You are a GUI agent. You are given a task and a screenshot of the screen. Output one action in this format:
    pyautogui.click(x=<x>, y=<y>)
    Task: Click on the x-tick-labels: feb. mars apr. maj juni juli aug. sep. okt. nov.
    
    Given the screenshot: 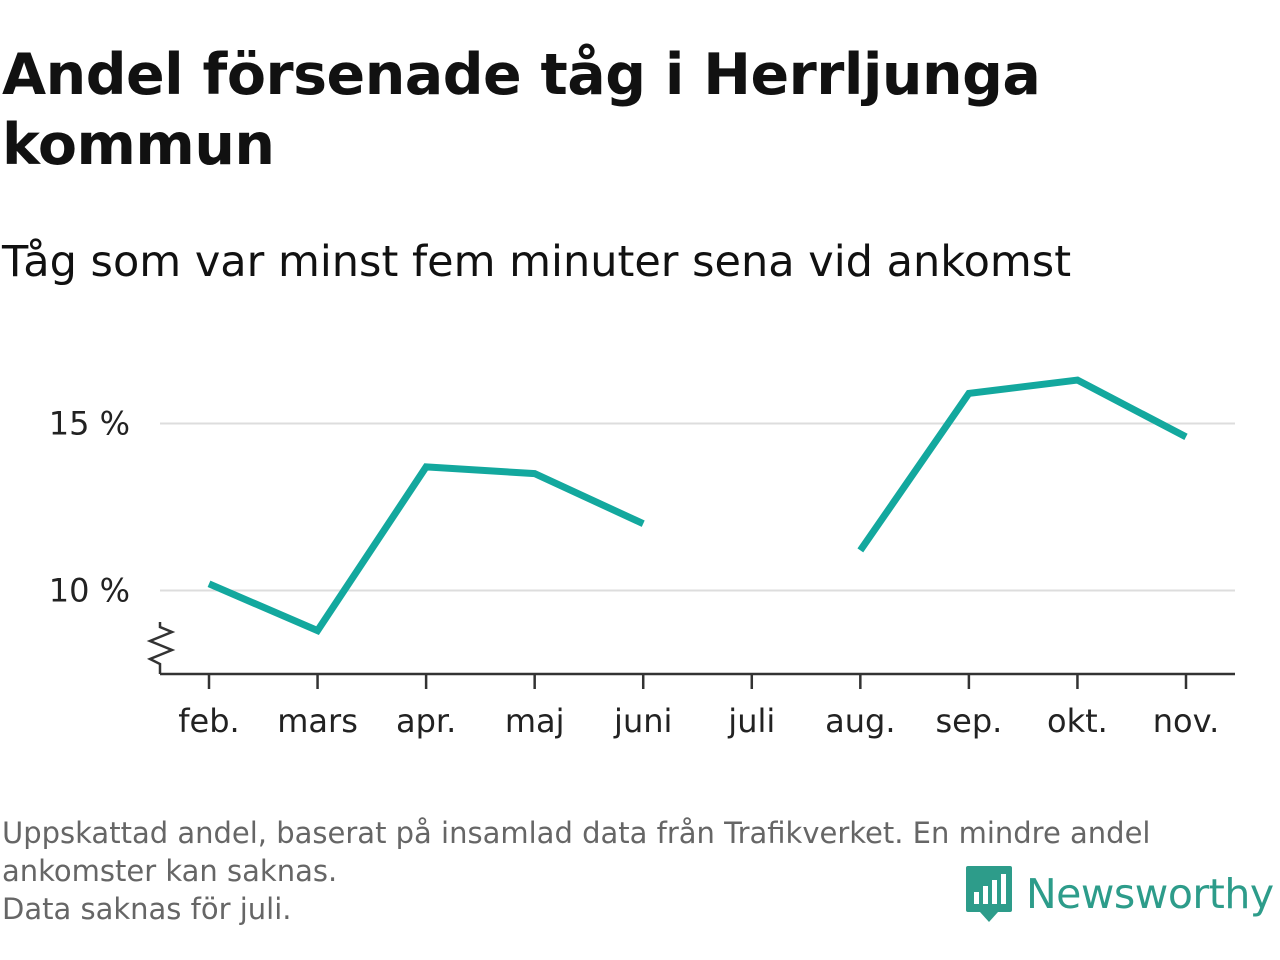 What is the action you would take?
    pyautogui.click(x=698, y=721)
    